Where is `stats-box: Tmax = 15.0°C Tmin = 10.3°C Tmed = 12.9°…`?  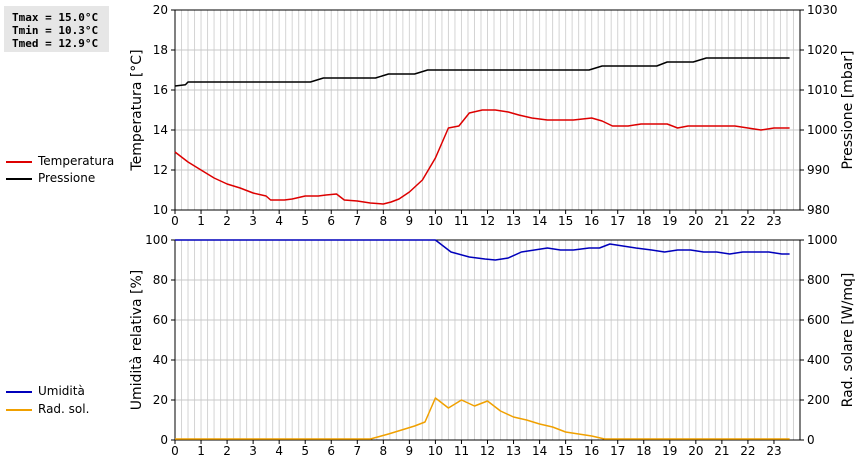
stats-box: Tmax = 15.0°C Tmin = 10.3°C Tmed = 12.9°… is located at coordinates (56, 29).